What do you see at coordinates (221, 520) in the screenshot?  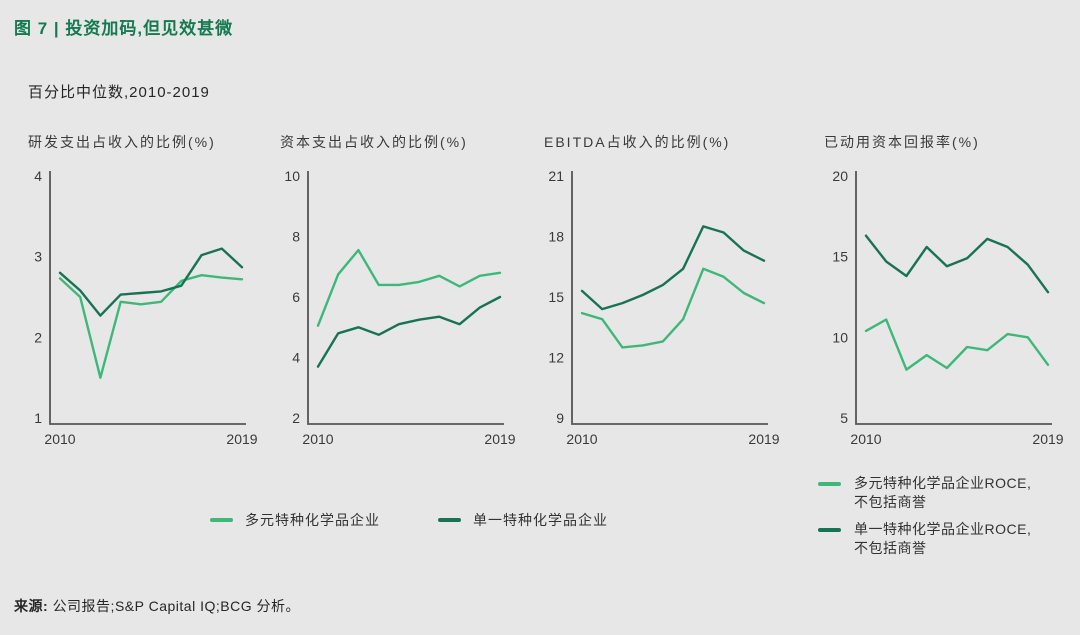 I see `diversified-line-swatch` at bounding box center [221, 520].